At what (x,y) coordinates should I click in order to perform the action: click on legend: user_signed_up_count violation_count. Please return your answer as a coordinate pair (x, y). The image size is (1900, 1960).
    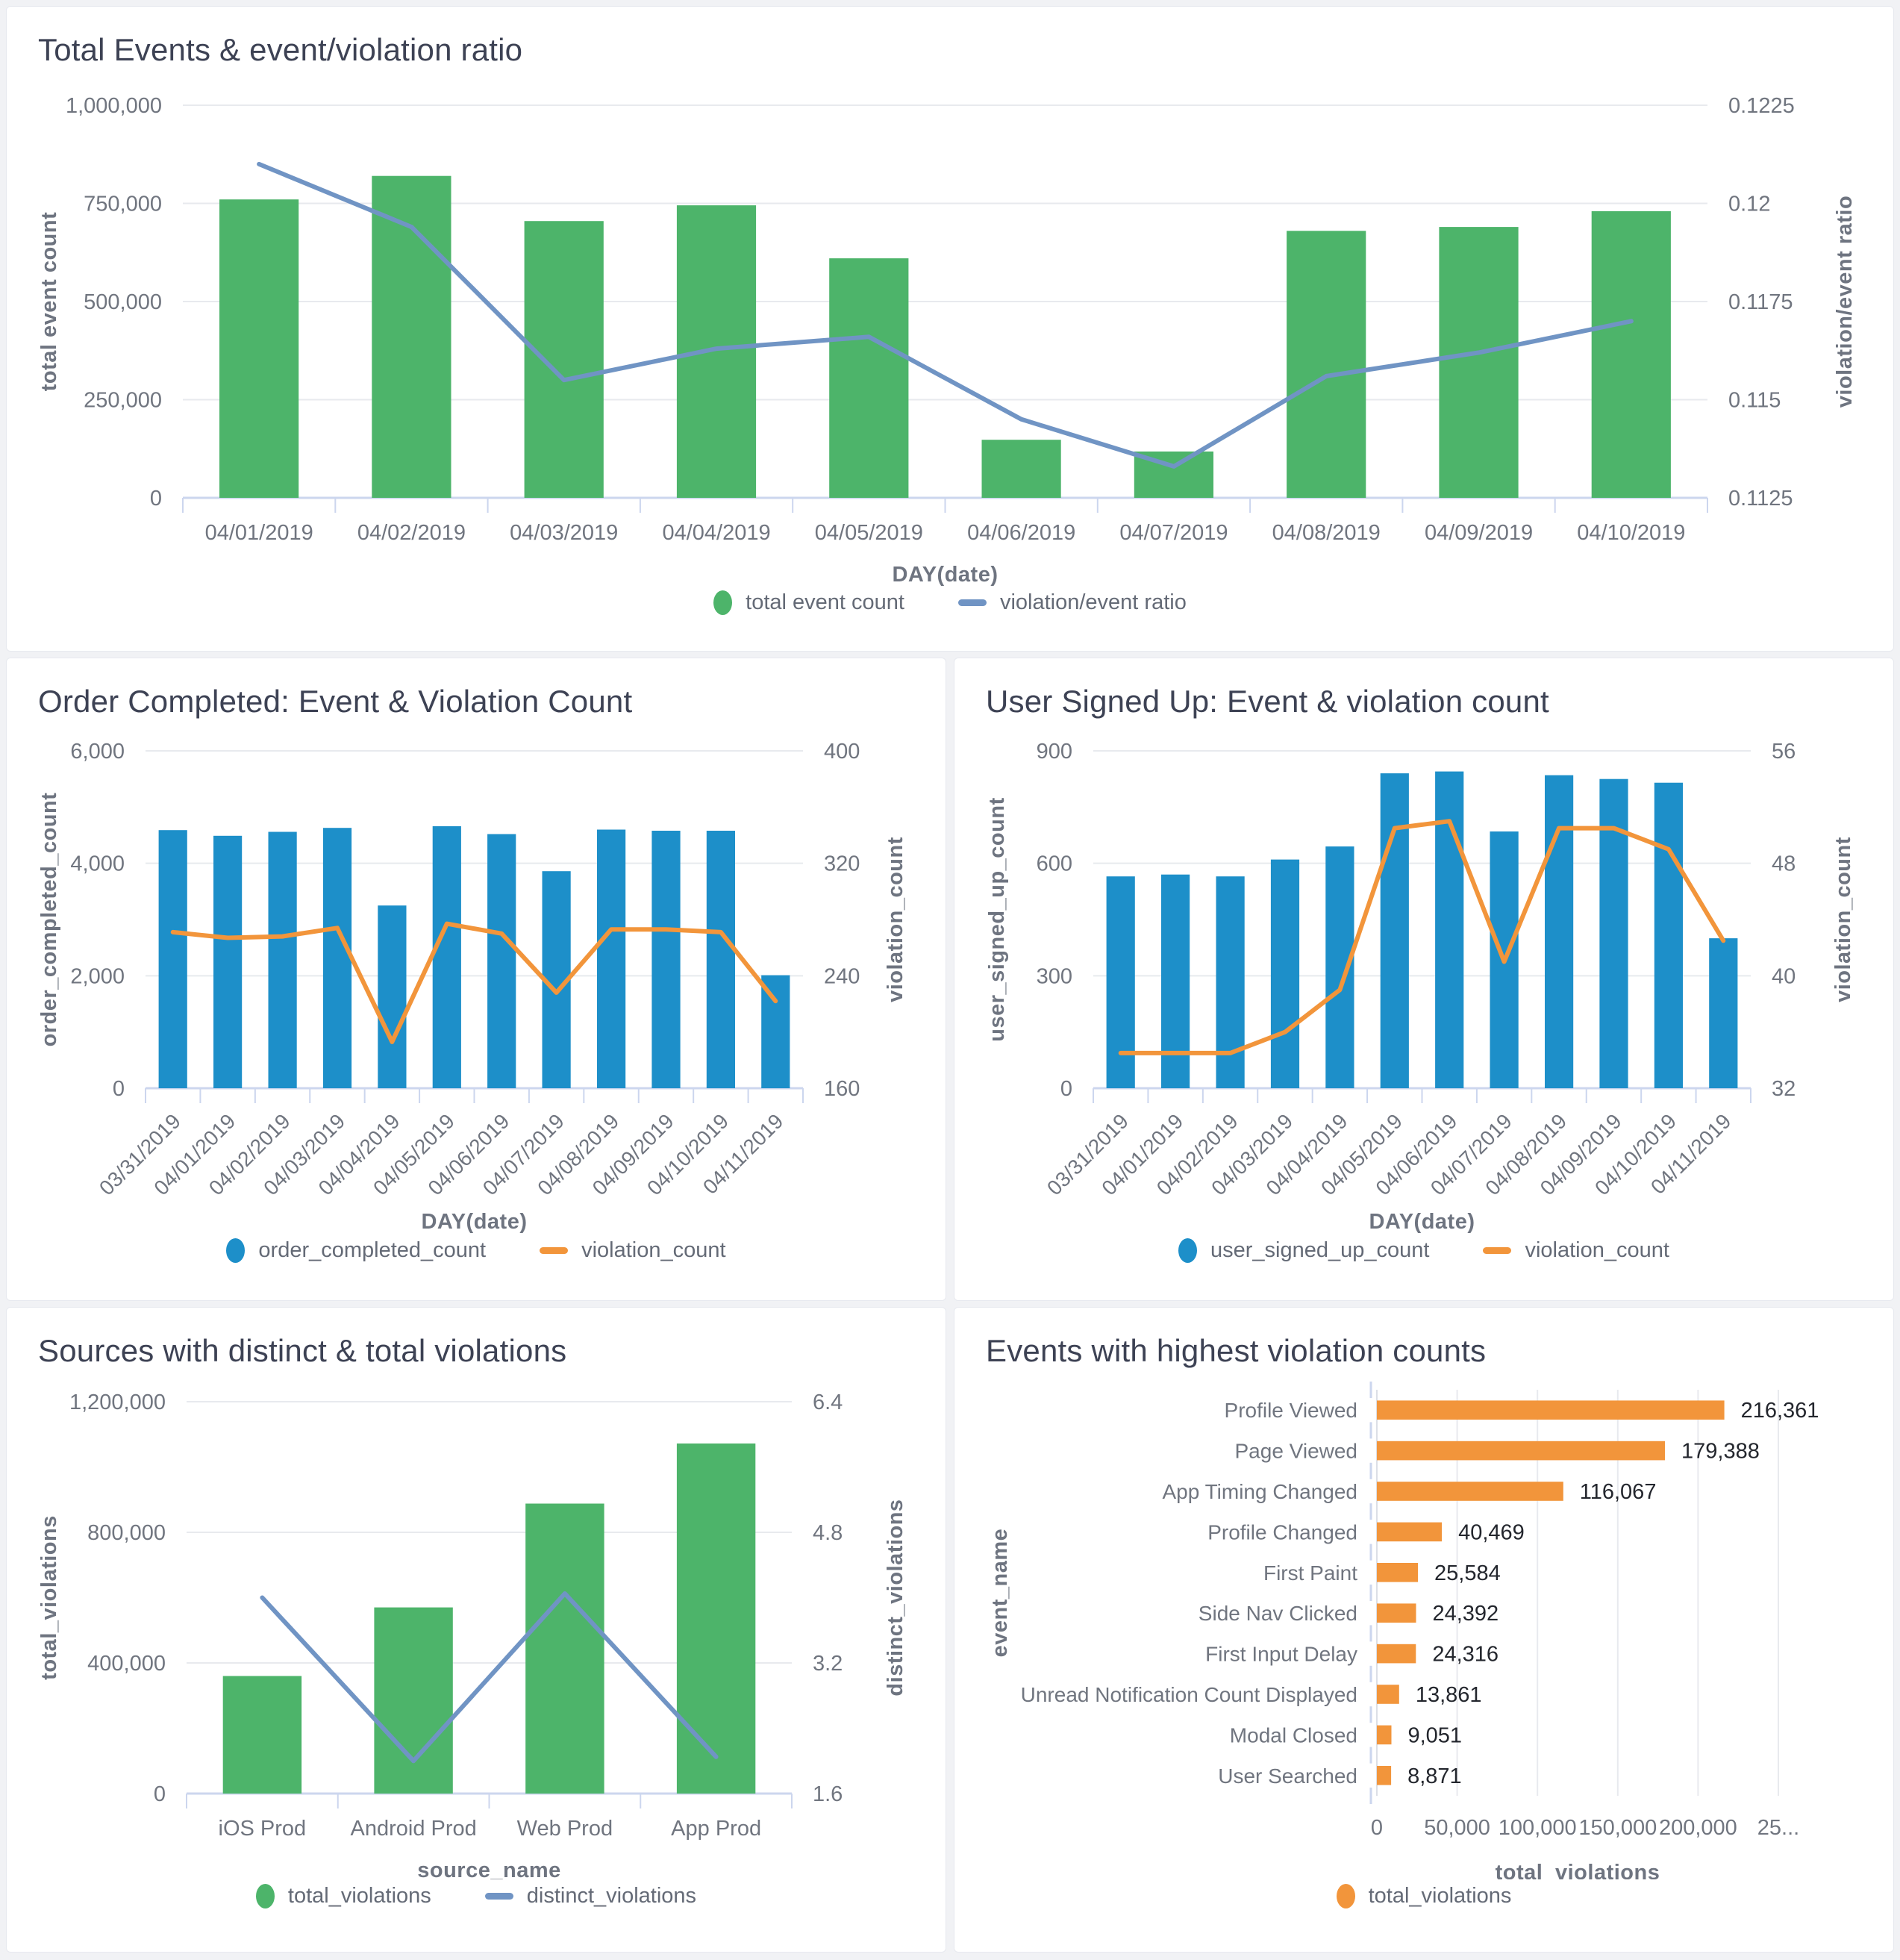
    Looking at the image, I should click on (1423, 1251).